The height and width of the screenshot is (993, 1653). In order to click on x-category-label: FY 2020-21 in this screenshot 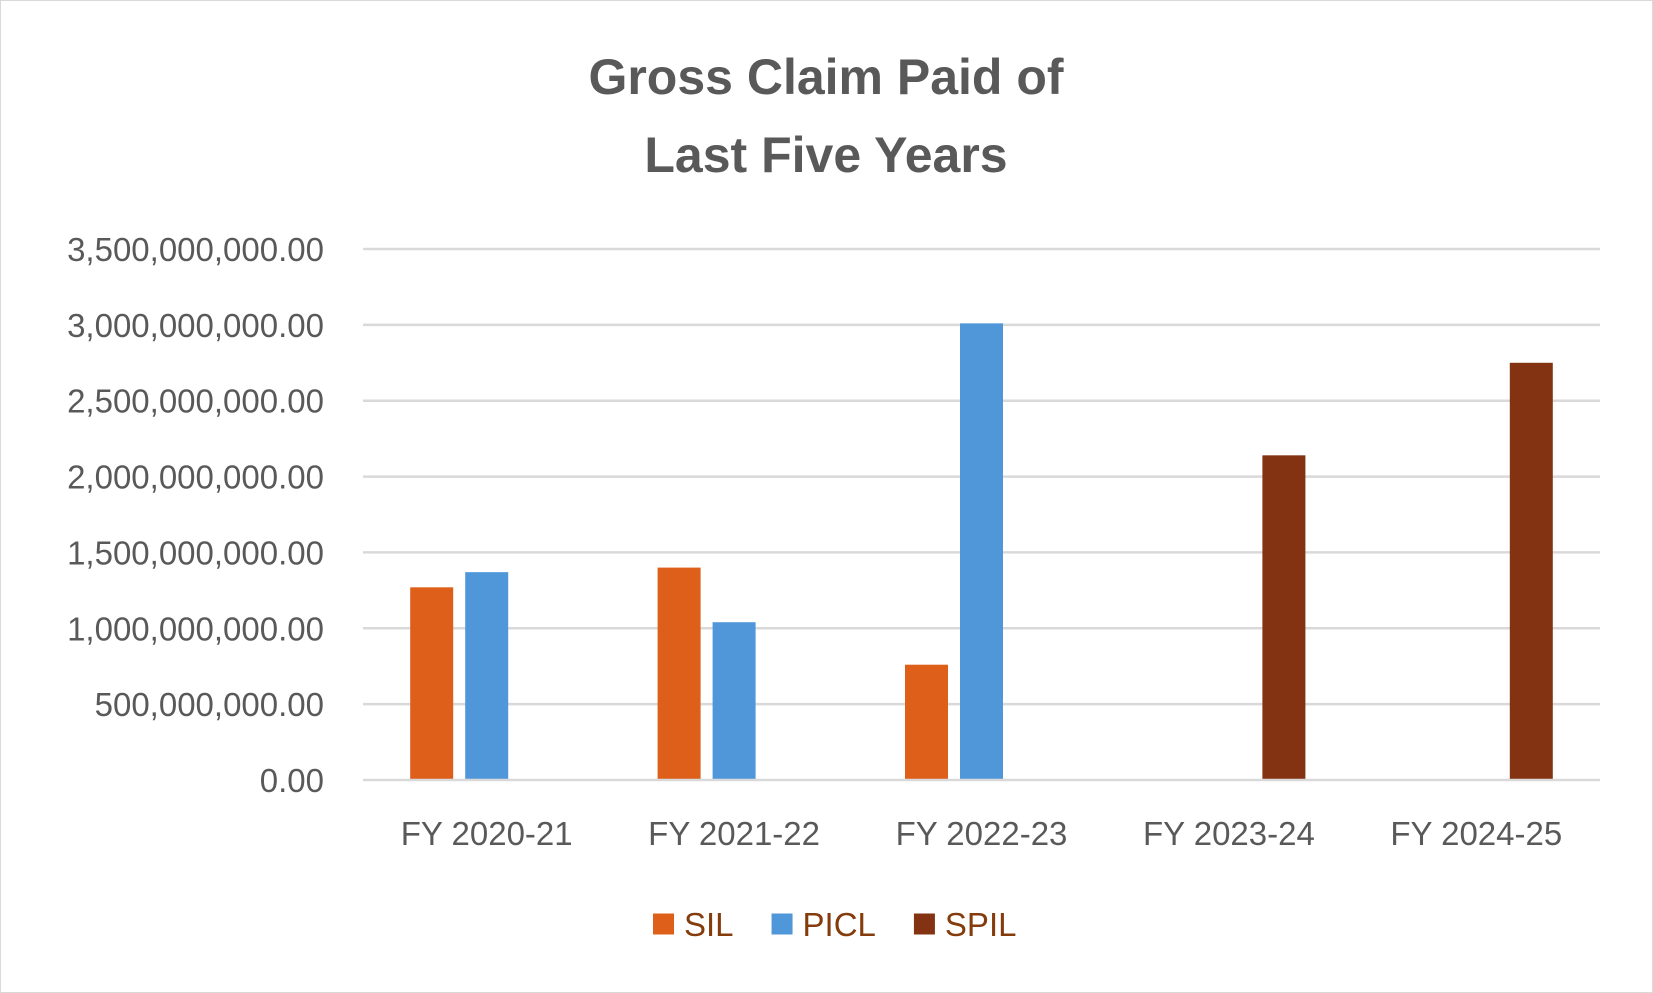, I will do `click(487, 833)`.